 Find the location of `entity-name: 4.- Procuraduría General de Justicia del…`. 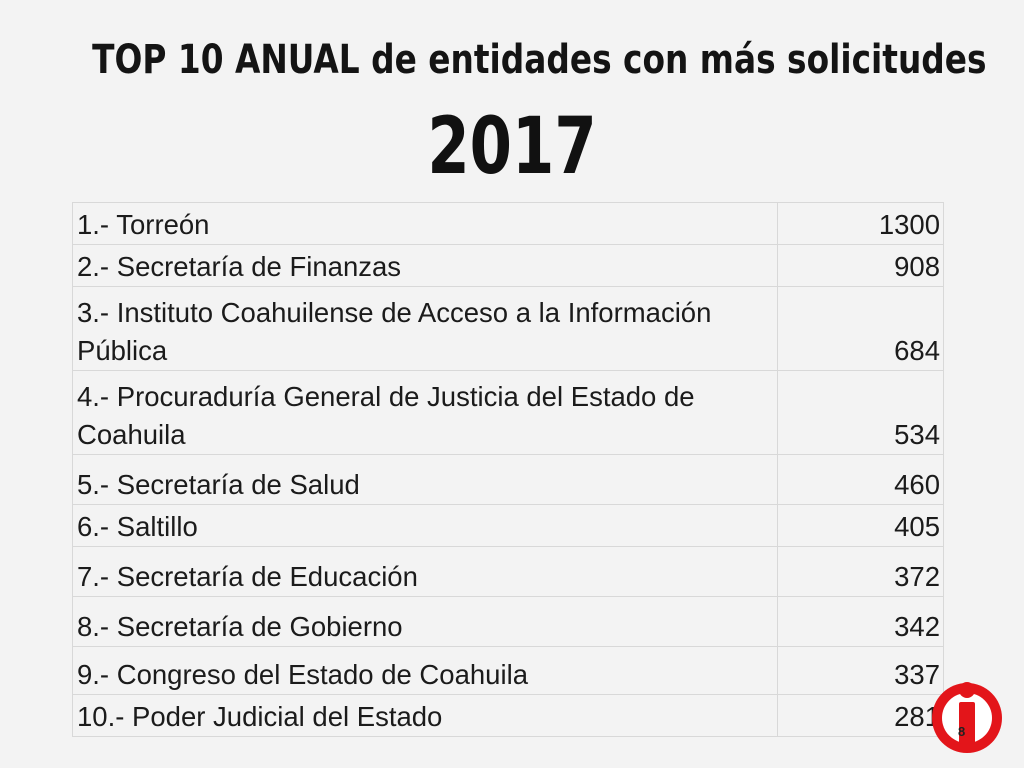

entity-name: 4.- Procuraduría General de Justicia del… is located at coordinates (425, 412).